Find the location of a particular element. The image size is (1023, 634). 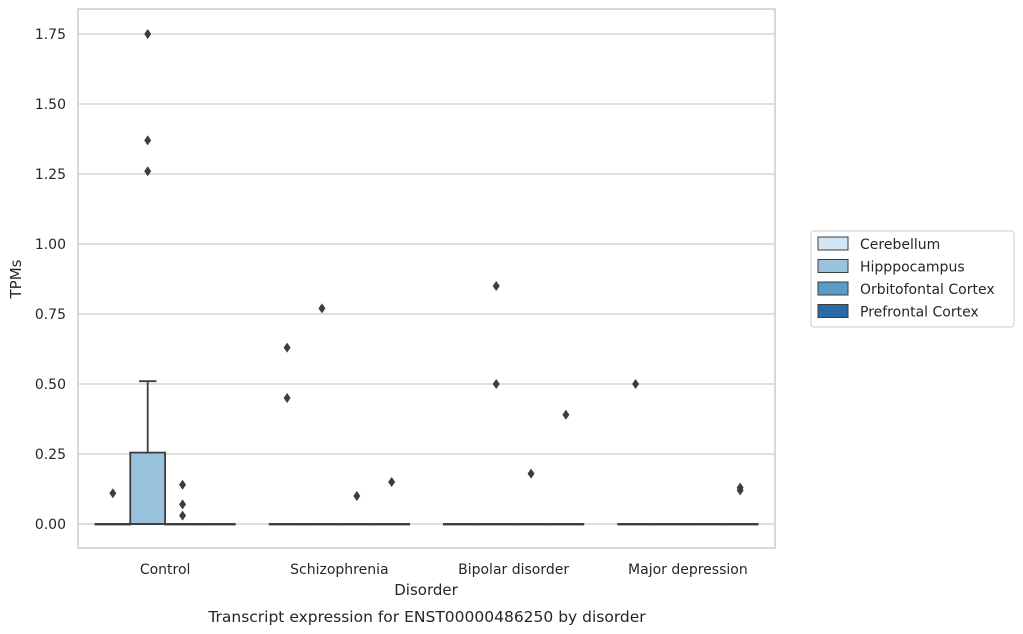

legend-frame is located at coordinates (912, 279).